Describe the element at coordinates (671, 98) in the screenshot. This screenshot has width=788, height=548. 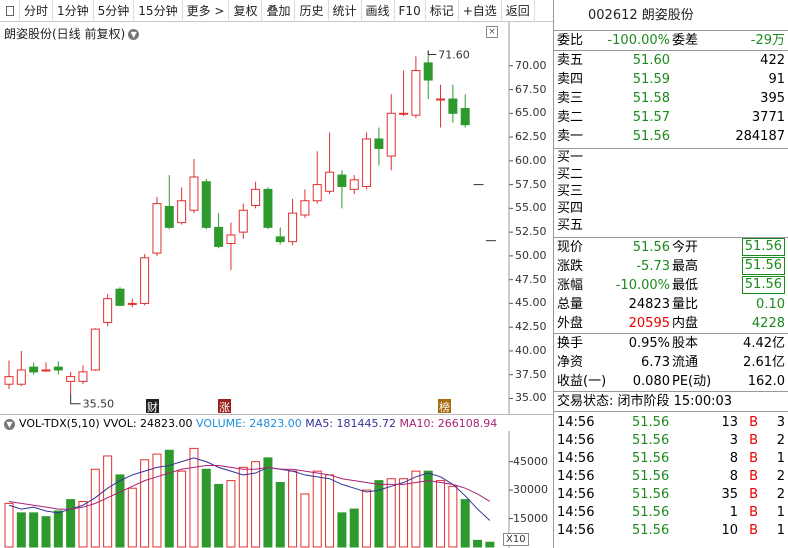
I see `sell-row: 卖三 51.58 395` at that location.